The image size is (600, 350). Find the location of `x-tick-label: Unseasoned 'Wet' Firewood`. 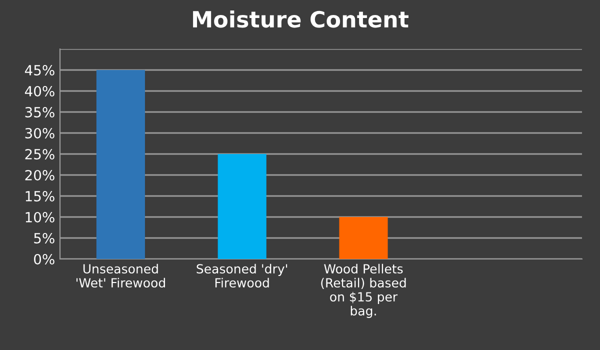

x-tick-label: Unseasoned 'Wet' Firewood is located at coordinates (120, 276).